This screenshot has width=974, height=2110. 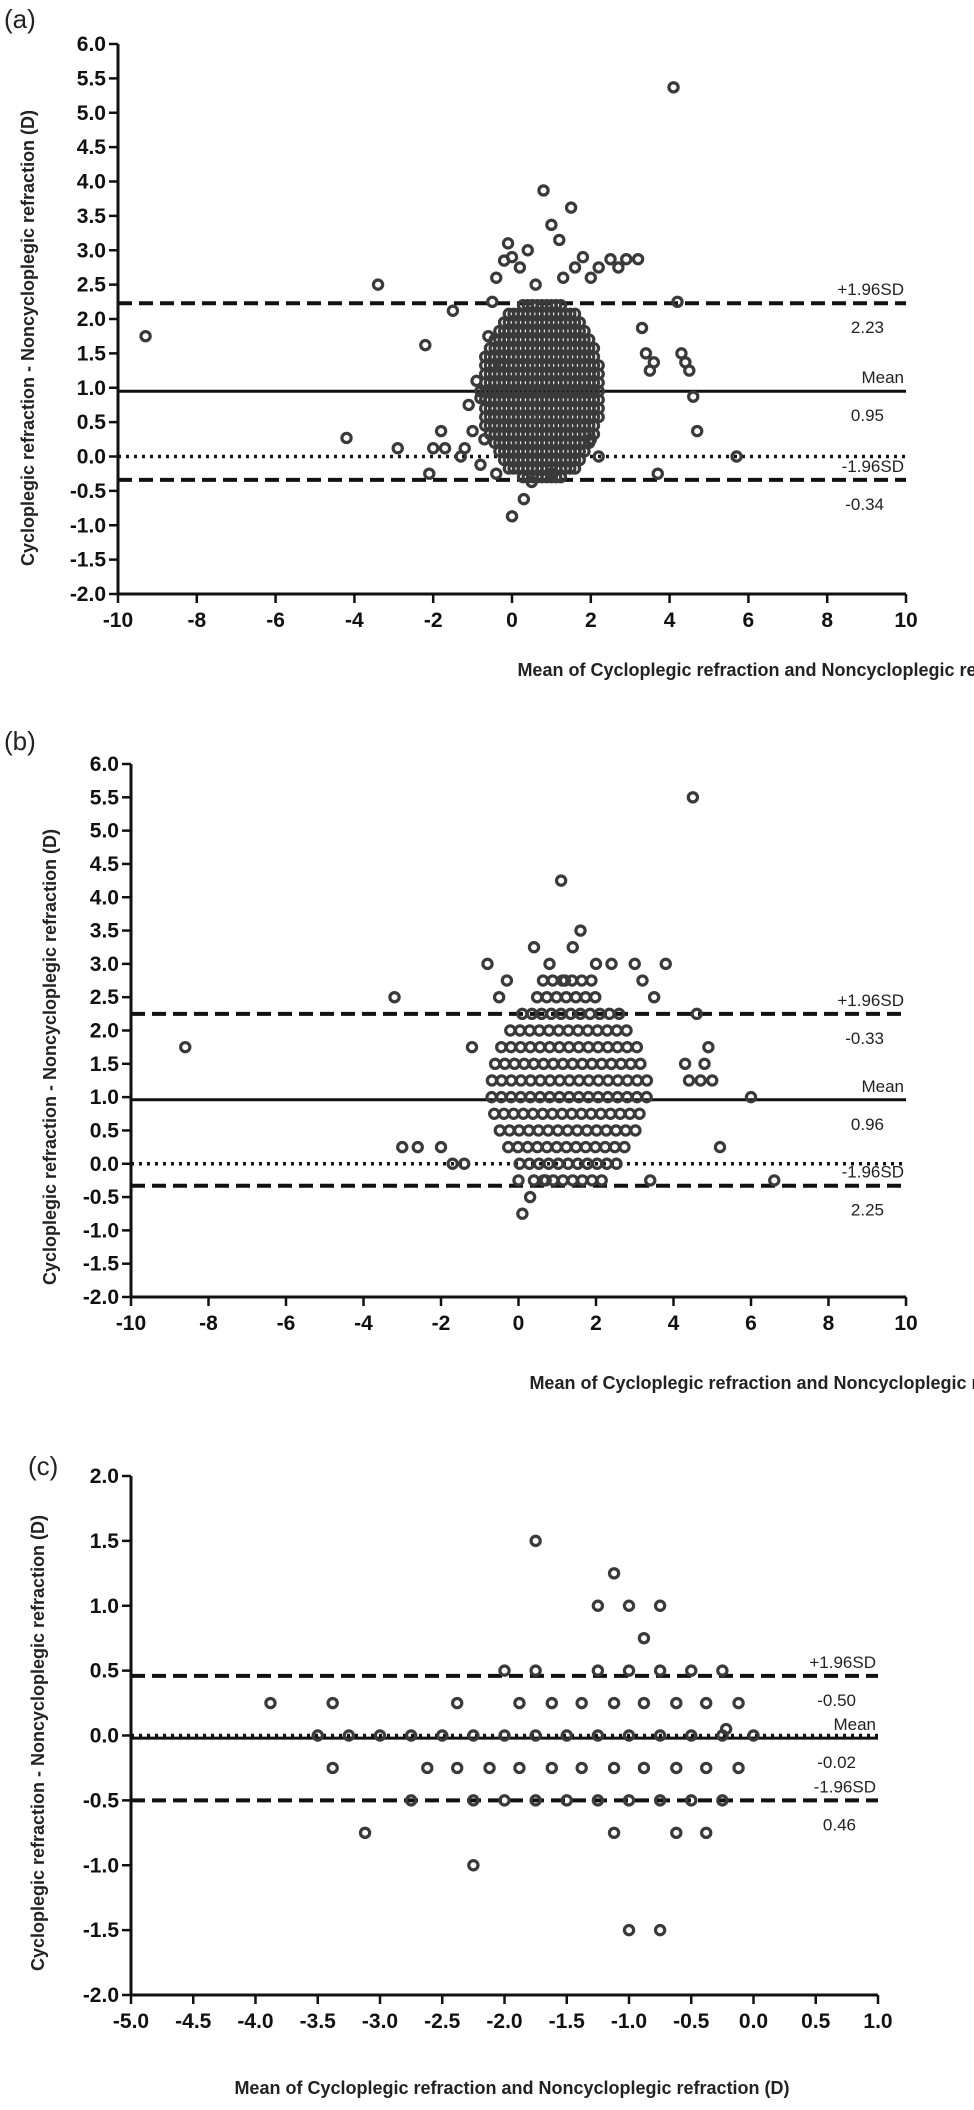 I want to click on x-tick-label: -1.0, so click(x=629, y=2021).